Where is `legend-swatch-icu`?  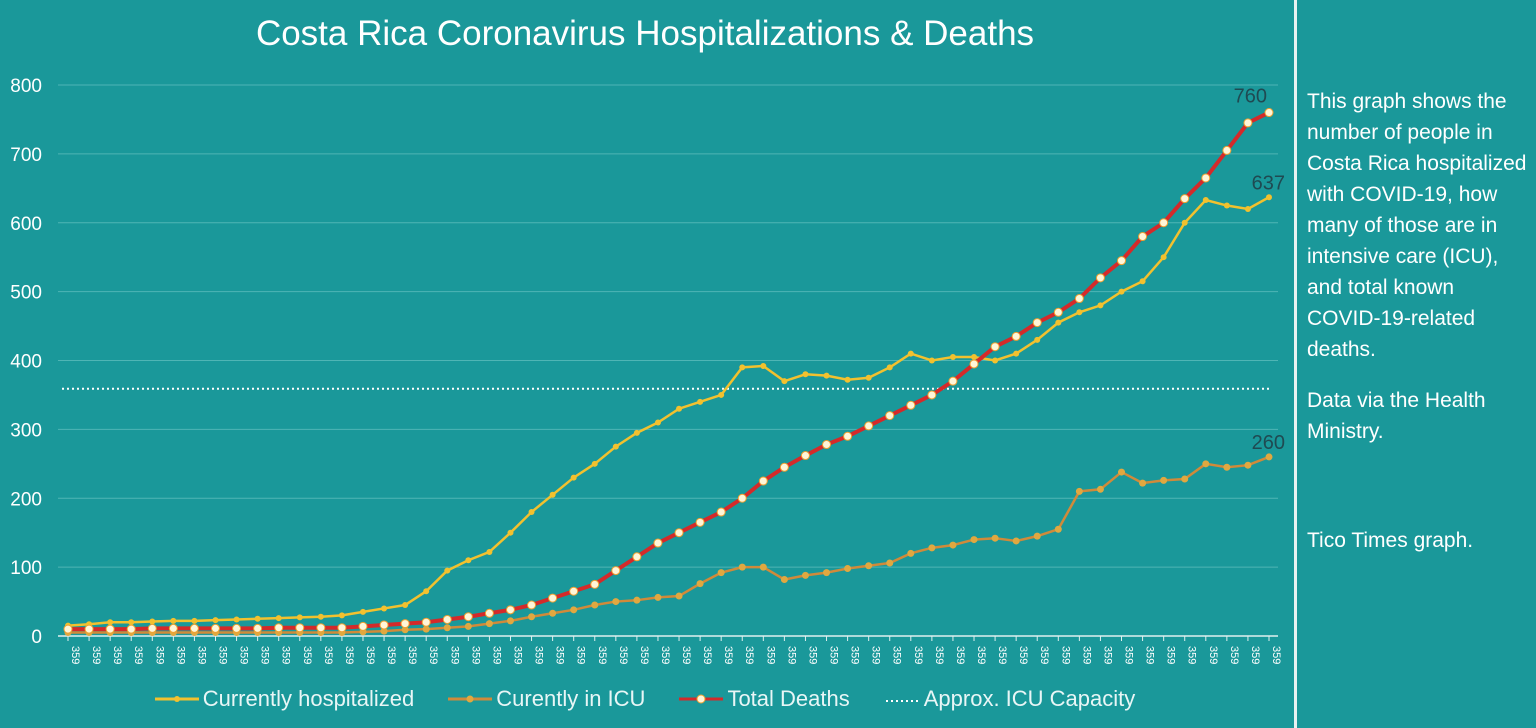 legend-swatch-icu is located at coordinates (470, 699).